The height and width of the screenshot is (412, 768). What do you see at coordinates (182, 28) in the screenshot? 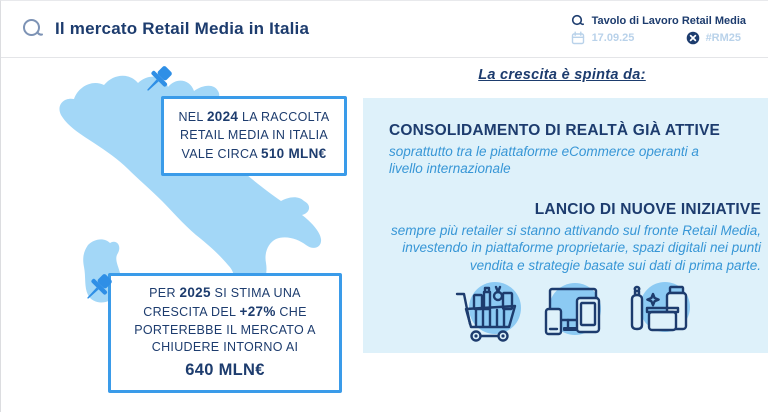
I see `page-title: Il mercato Retail Media in Italia` at bounding box center [182, 28].